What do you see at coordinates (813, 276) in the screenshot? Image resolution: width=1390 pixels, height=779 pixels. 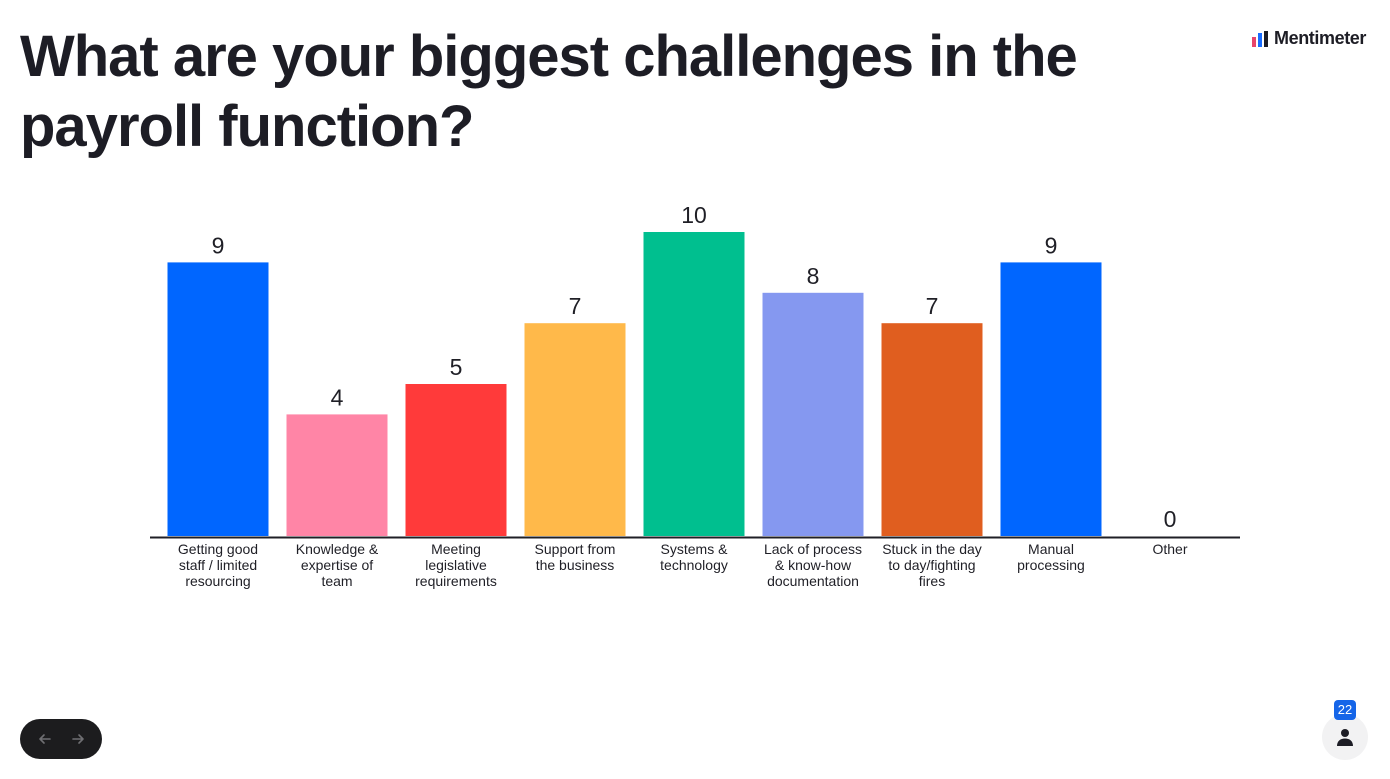 I see `bar-value-label: 8` at bounding box center [813, 276].